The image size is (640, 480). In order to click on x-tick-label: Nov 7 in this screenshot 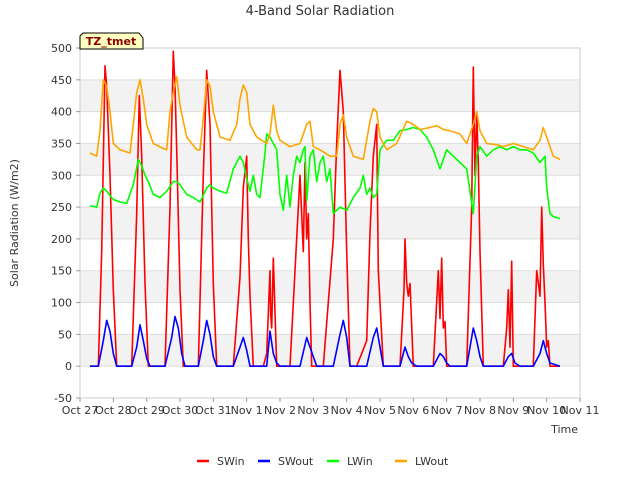, I will do `click(447, 410)`.